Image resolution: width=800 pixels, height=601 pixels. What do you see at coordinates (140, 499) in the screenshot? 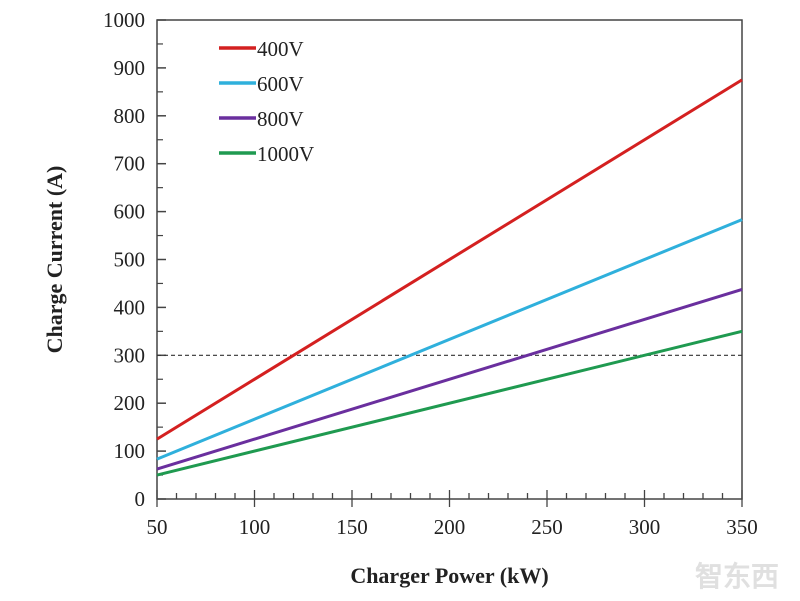
I see `y-tick-label: 0` at bounding box center [140, 499].